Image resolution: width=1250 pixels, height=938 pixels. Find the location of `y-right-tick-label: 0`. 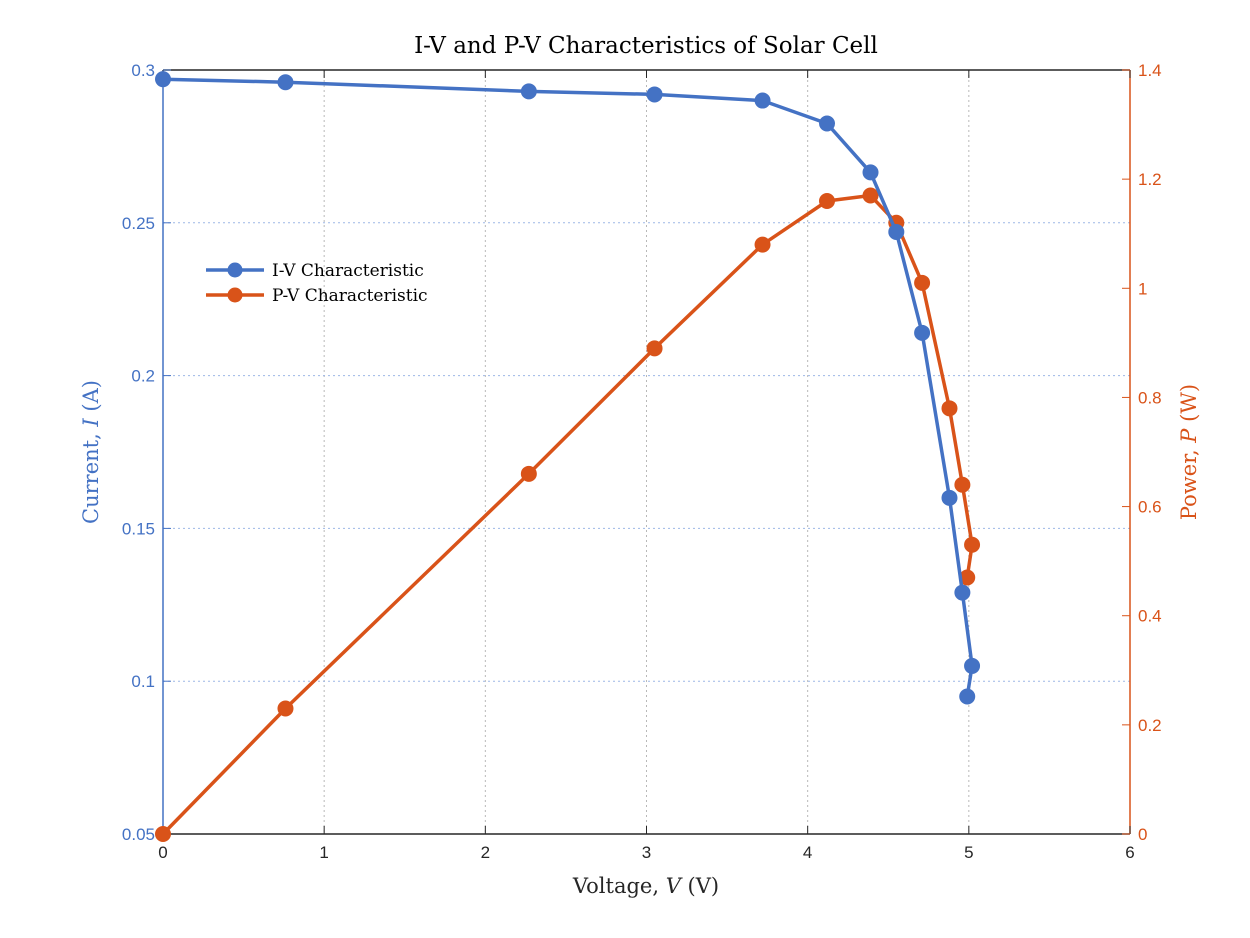

y-right-tick-label: 0 is located at coordinates (1142, 834).